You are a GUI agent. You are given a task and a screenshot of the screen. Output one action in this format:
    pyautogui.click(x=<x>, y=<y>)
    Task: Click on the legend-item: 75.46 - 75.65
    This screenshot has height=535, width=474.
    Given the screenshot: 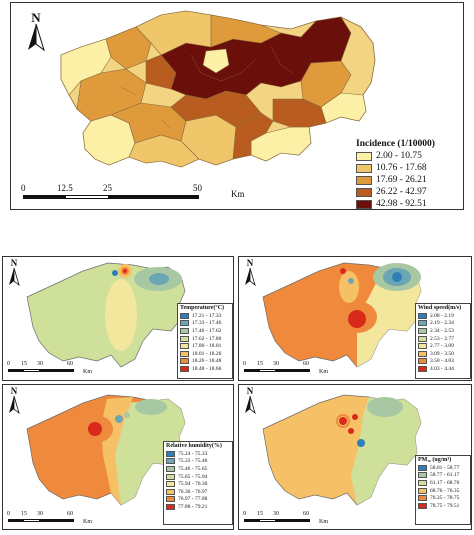 What is the action you would take?
    pyautogui.click(x=198, y=469)
    